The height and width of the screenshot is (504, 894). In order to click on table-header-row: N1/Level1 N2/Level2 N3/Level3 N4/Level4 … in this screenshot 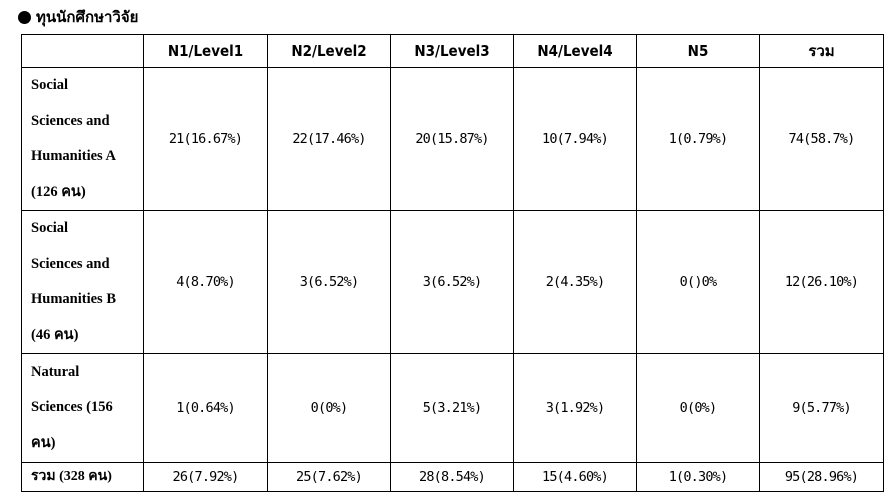, I will do `click(452, 51)`.